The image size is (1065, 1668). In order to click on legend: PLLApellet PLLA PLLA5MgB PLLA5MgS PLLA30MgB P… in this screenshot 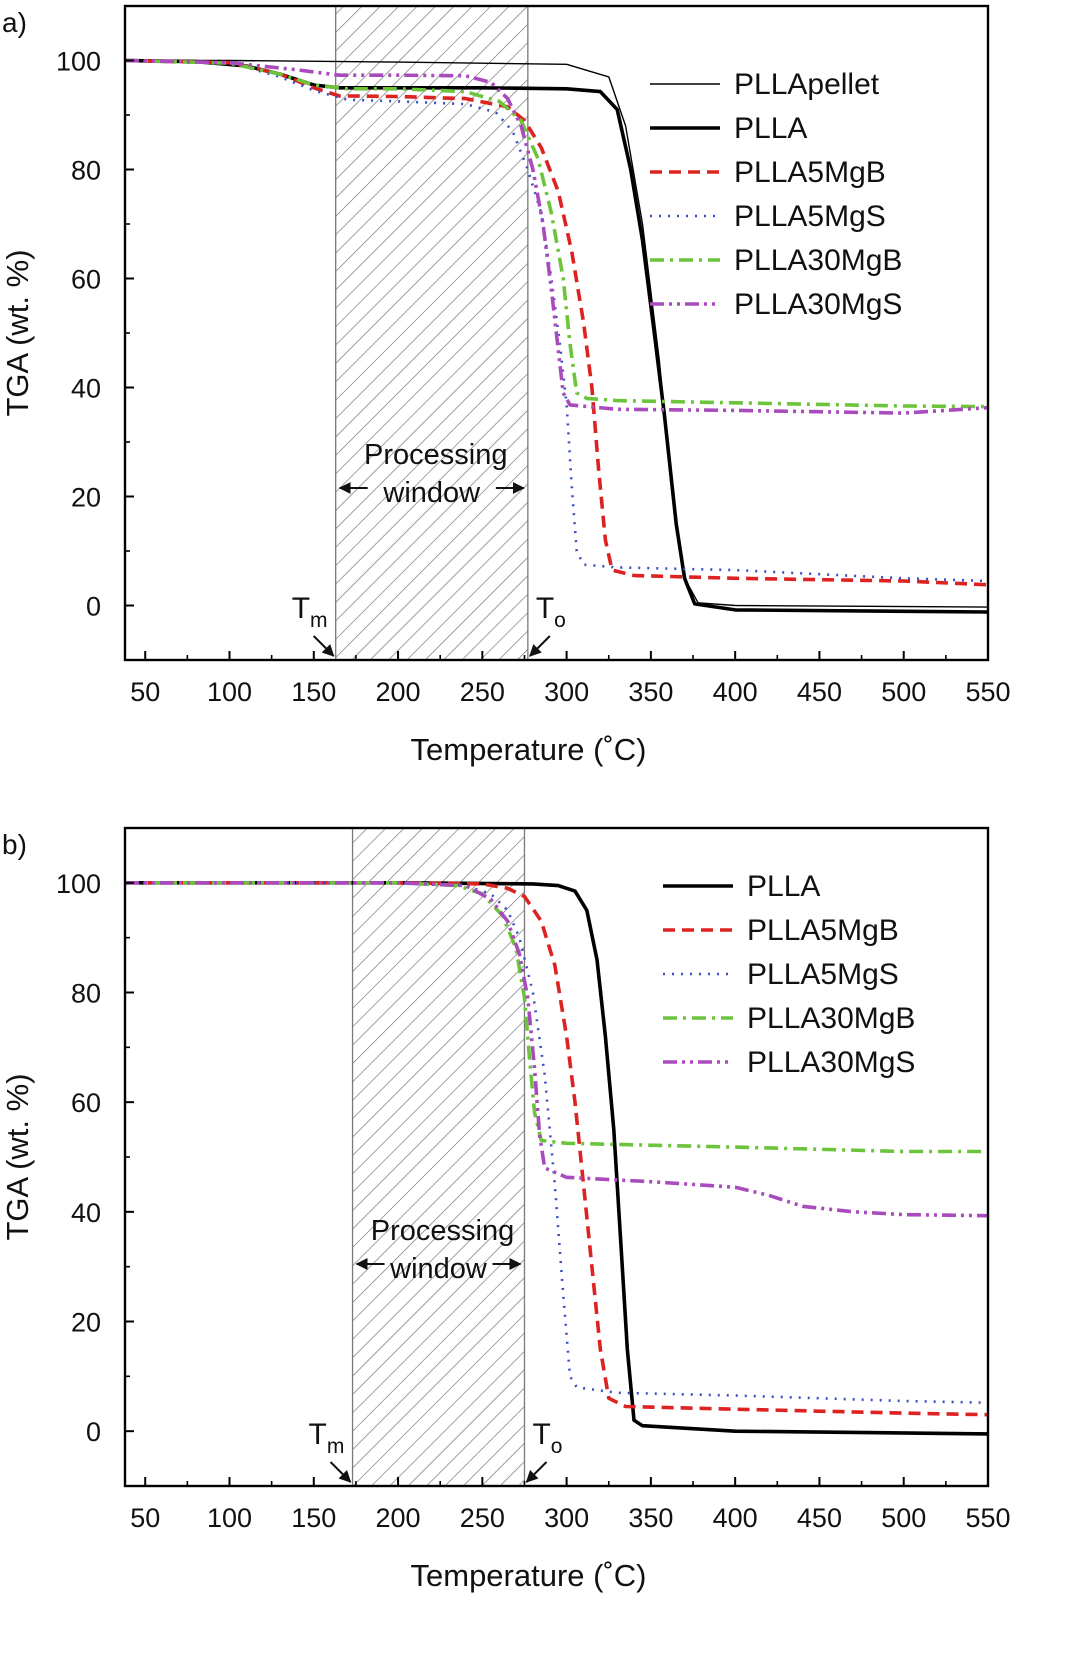, I will do `click(776, 194)`.